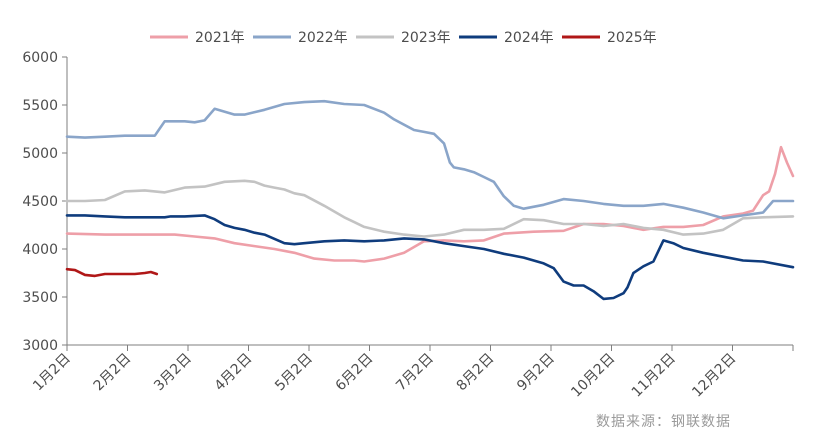 The width and height of the screenshot is (817, 444). Describe the element at coordinates (593, 376) in the screenshot. I see `x-tick-label: 10月2日` at that location.